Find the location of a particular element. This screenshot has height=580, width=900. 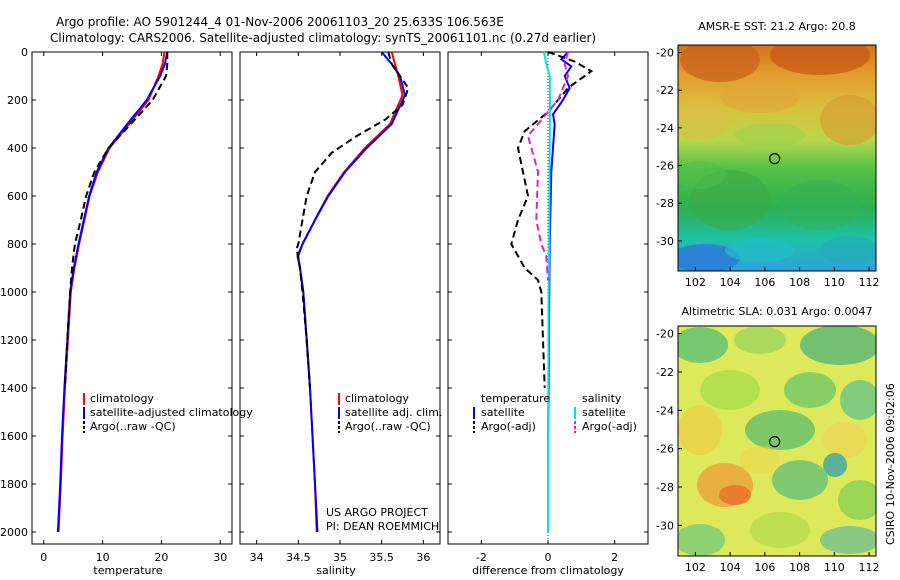

series-line-satellite-adjusted-climatology is located at coordinates (112, 292).